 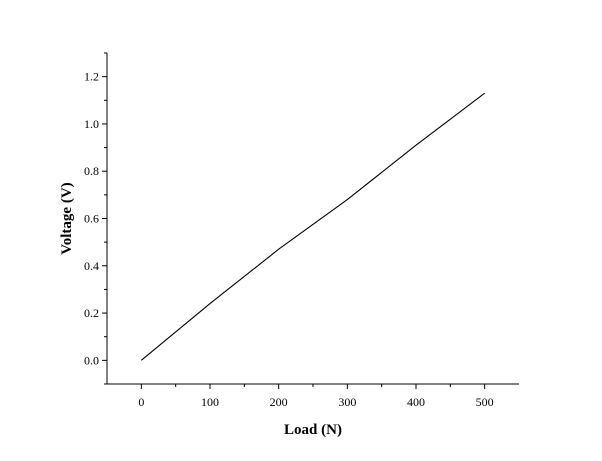 What do you see at coordinates (315, 402) in the screenshot?
I see `x-tick-labels: 0 100 200 300 400 500` at bounding box center [315, 402].